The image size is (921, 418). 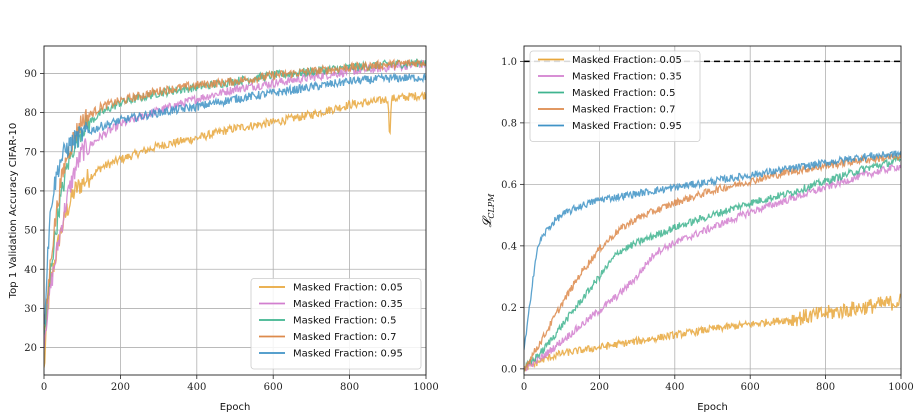 I want to click on y-tick-label: 0.6, so click(x=509, y=185).